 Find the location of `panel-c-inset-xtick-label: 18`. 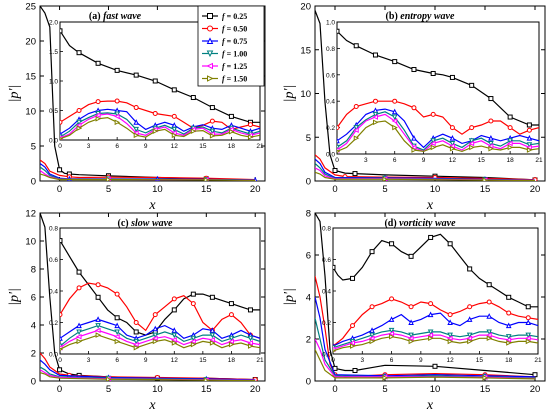

panel-c-inset-xtick-label: 18 is located at coordinates (232, 360).